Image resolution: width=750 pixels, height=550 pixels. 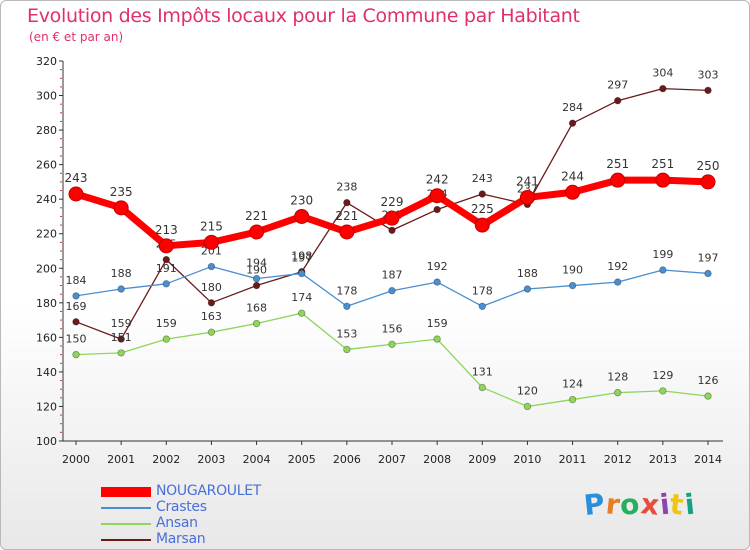 What do you see at coordinates (121, 459) in the screenshot?
I see `x-tick-label: 2001` at bounding box center [121, 459].